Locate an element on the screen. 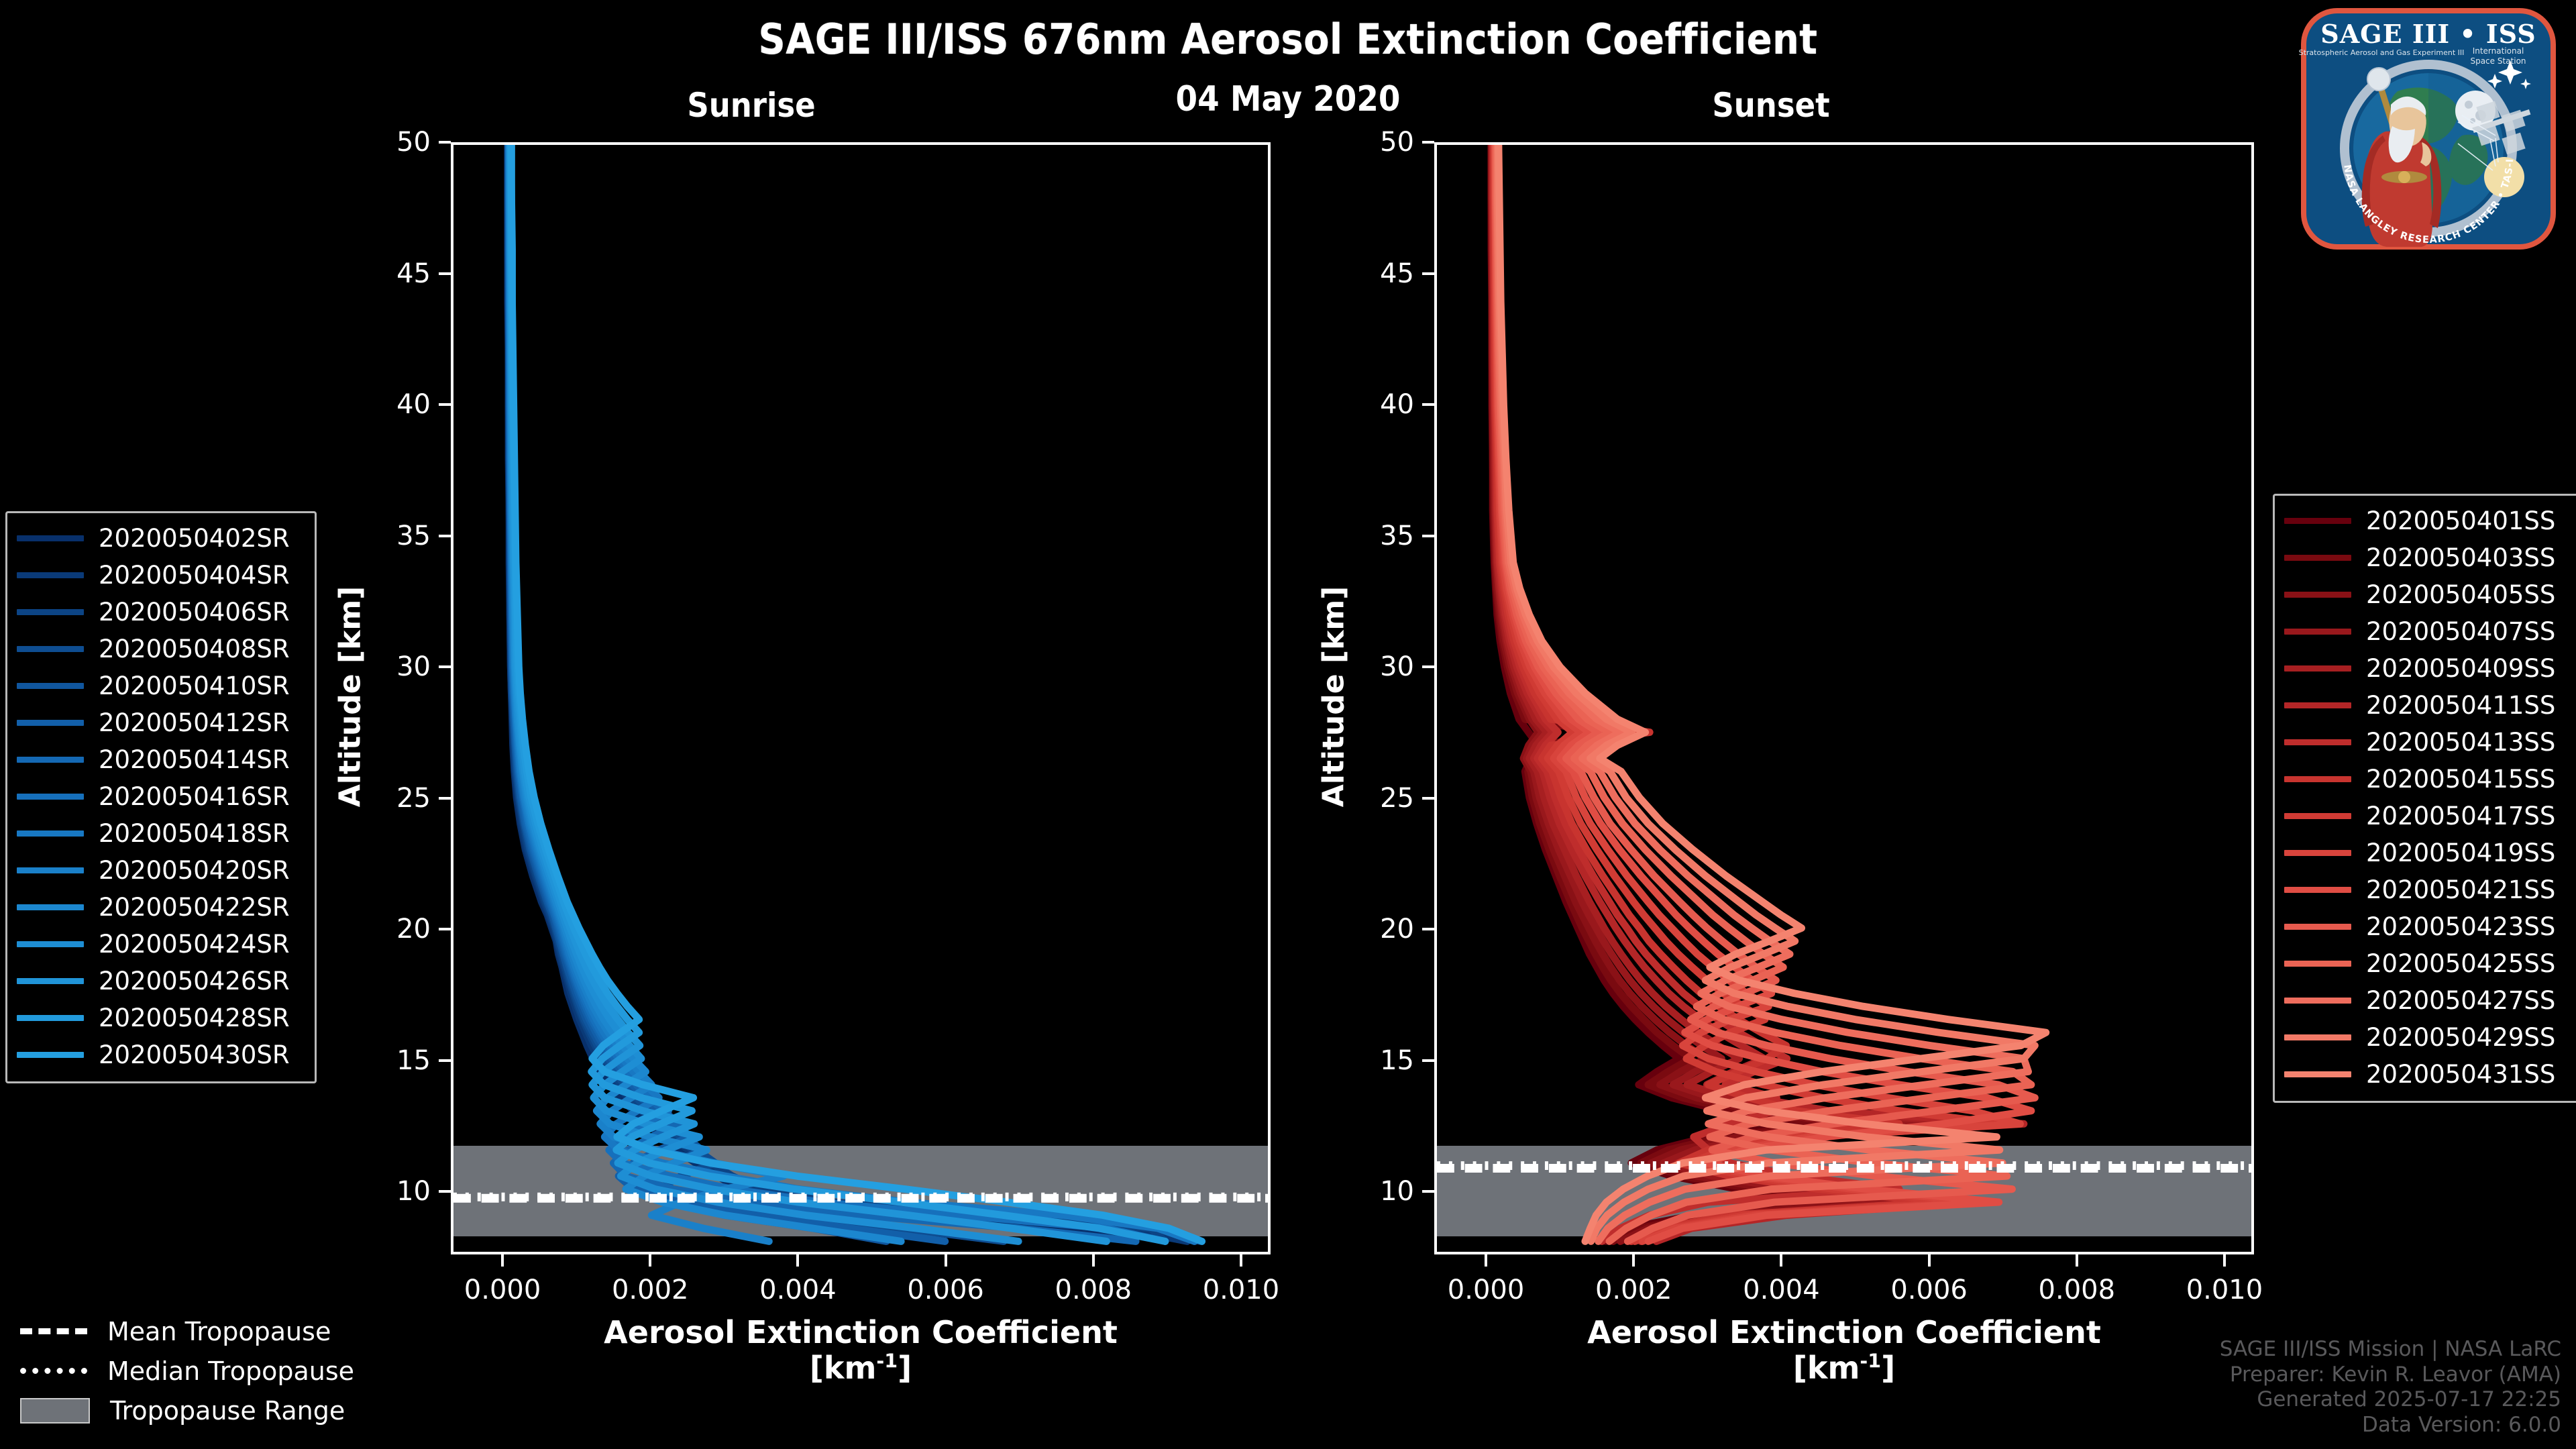  legend-item: 2020050405SS is located at coordinates (2430, 594).